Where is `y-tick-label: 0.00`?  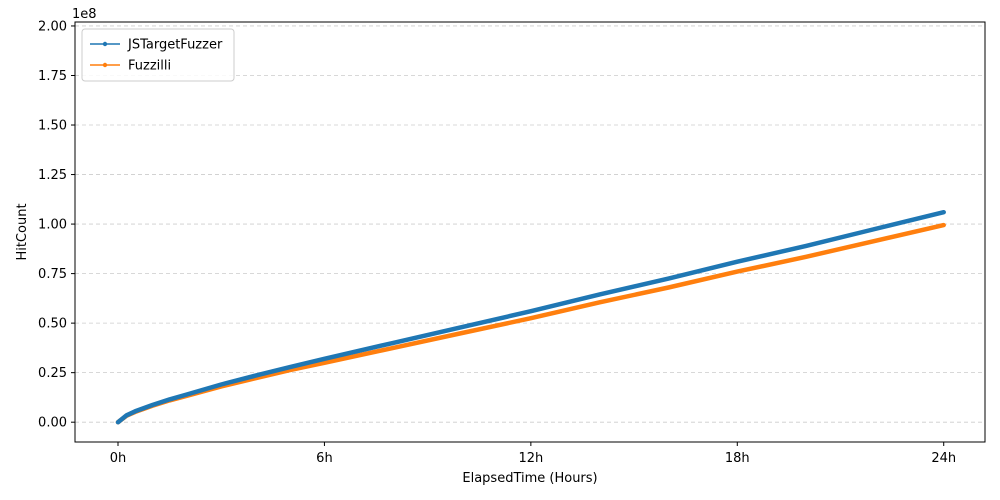
y-tick-label: 0.00 is located at coordinates (52, 423).